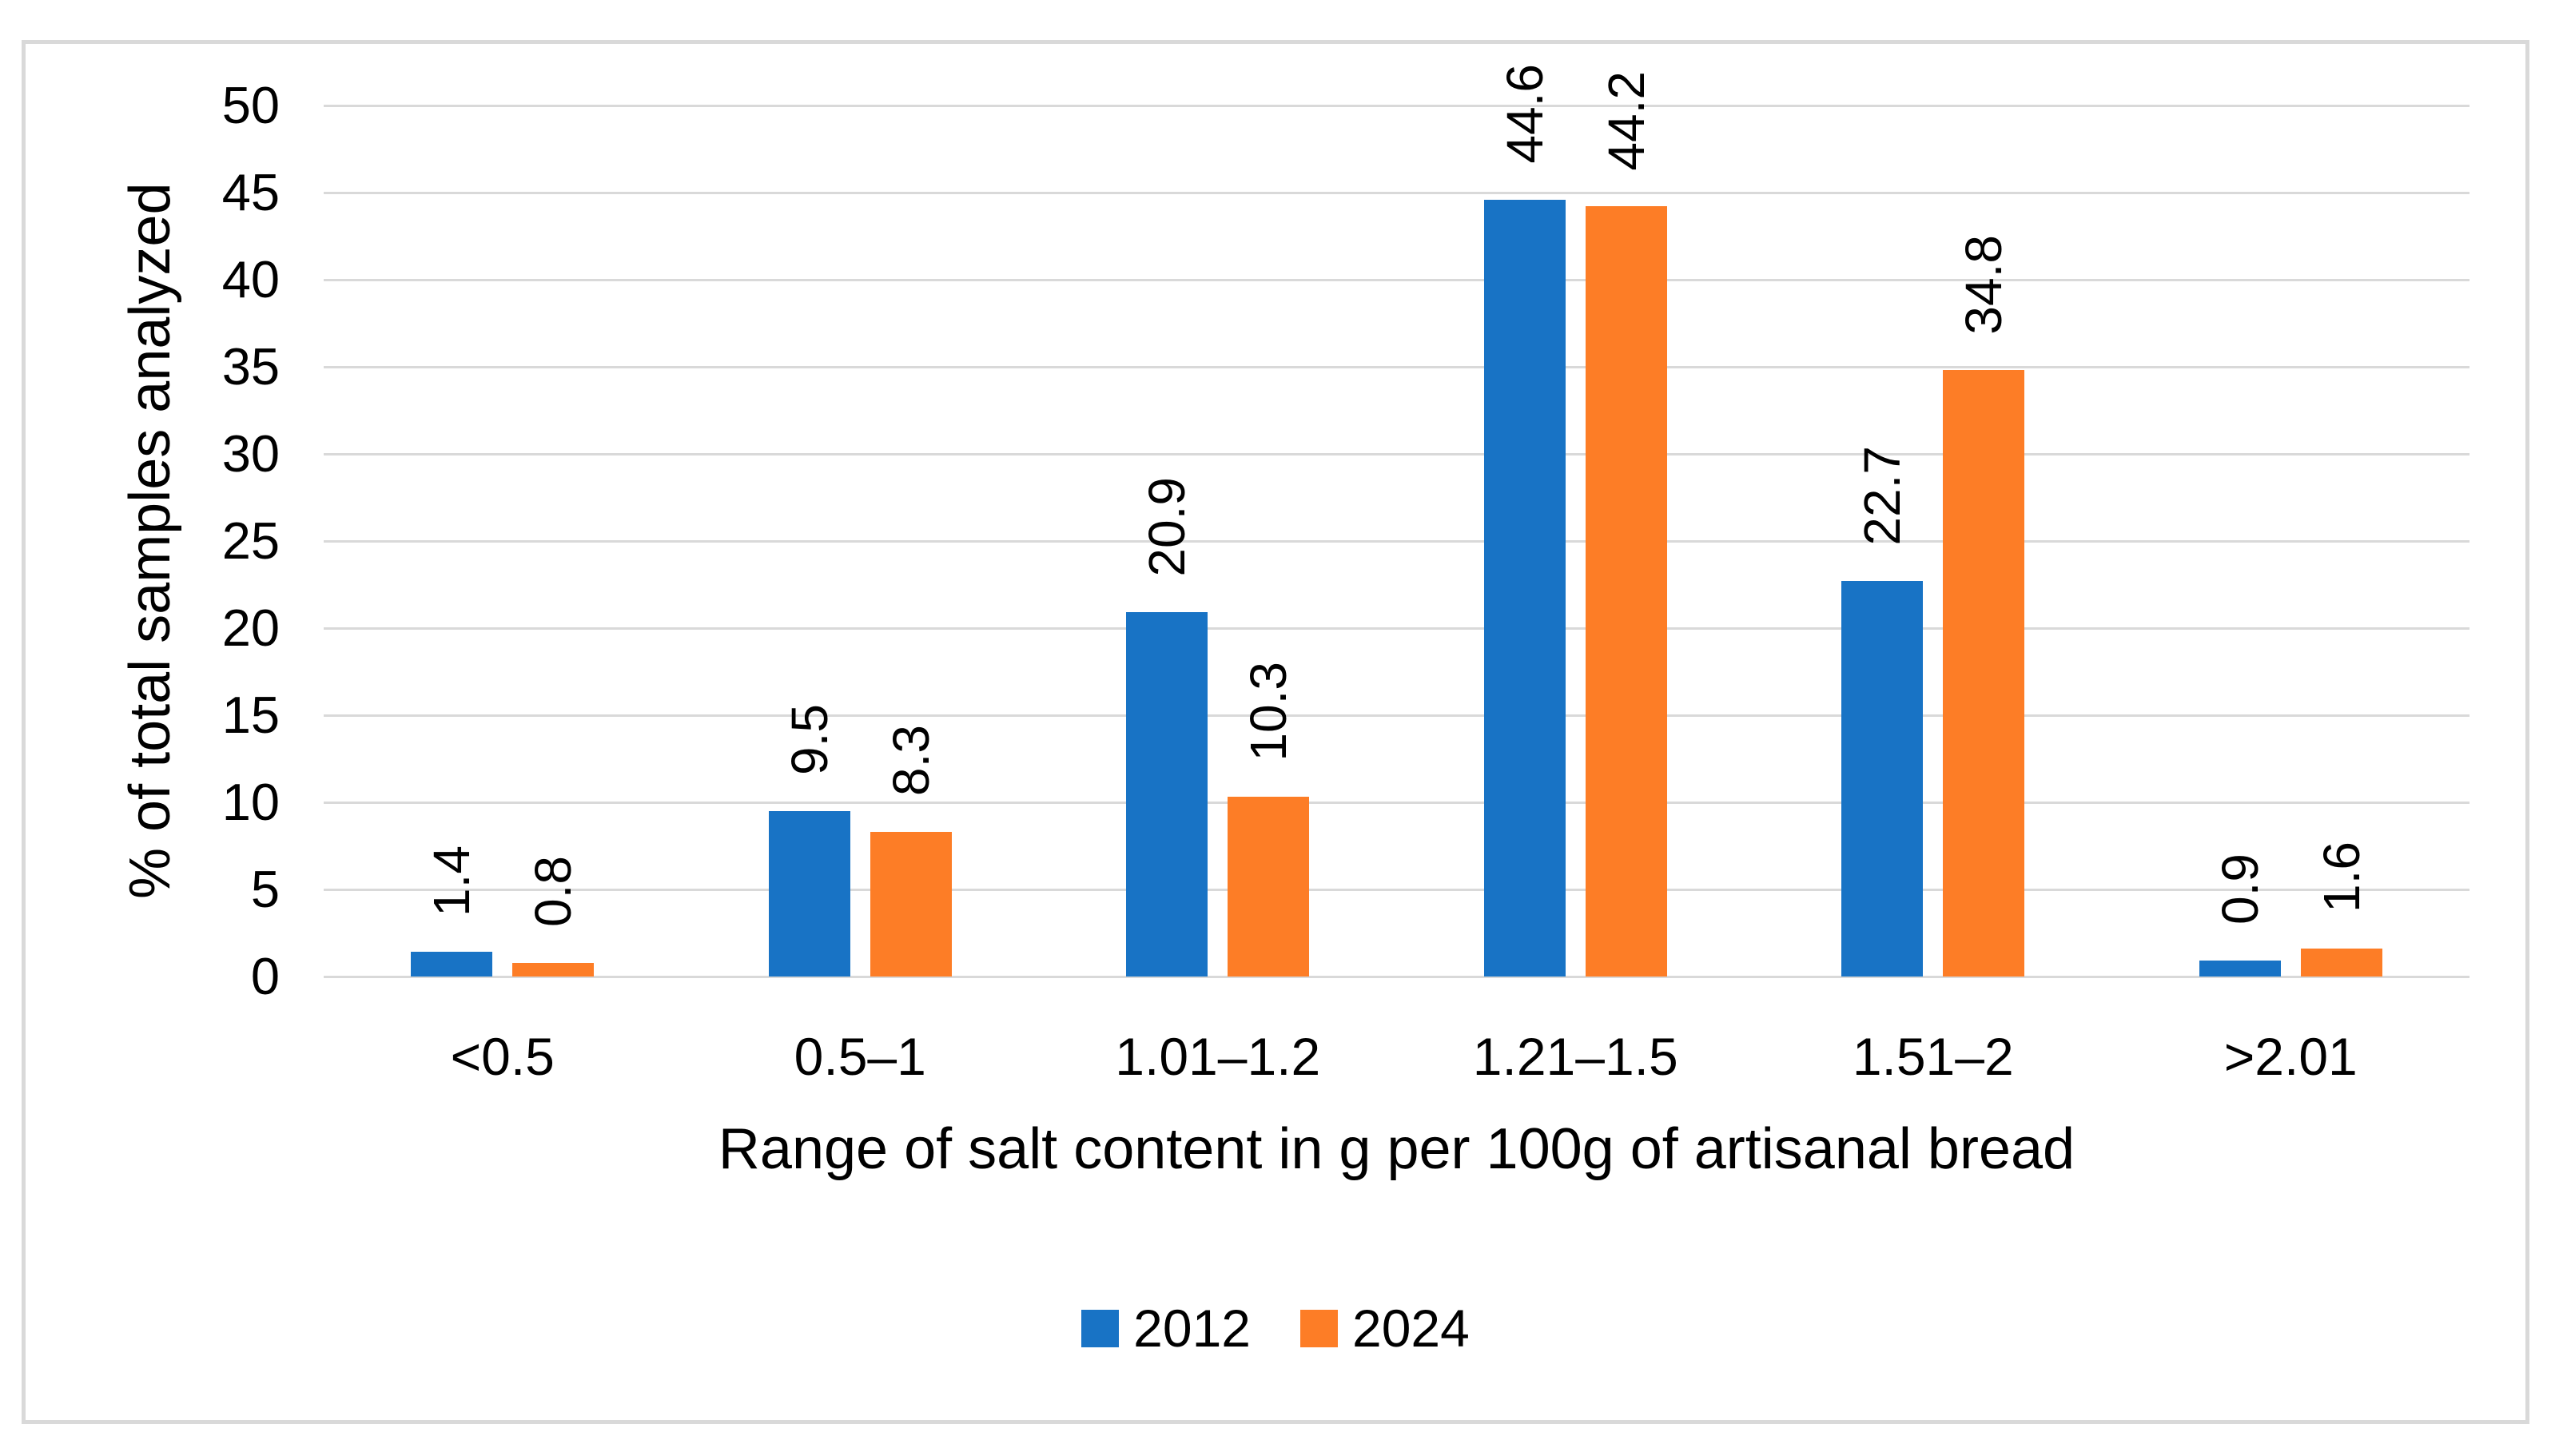  Describe the element at coordinates (250, 802) in the screenshot. I see `y-tick-label-10: 10` at that location.